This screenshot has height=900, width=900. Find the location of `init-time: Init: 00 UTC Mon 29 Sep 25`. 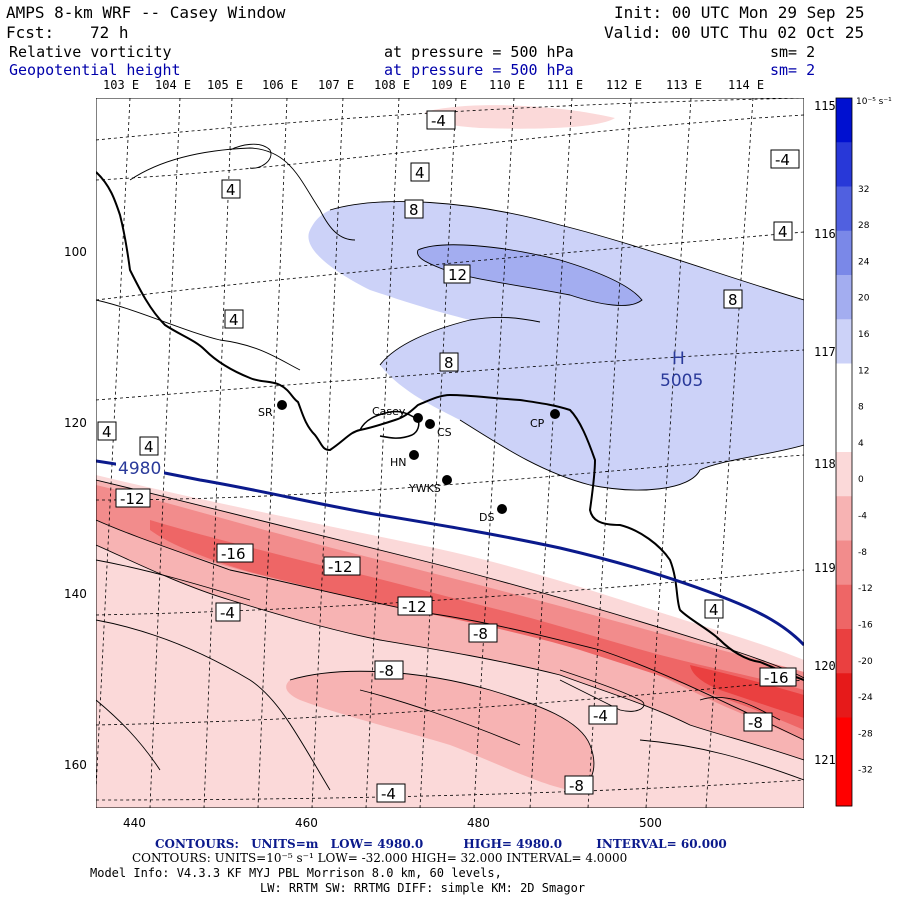

init-time: Init: 00 UTC Mon 29 Sep 25 is located at coordinates (739, 12).